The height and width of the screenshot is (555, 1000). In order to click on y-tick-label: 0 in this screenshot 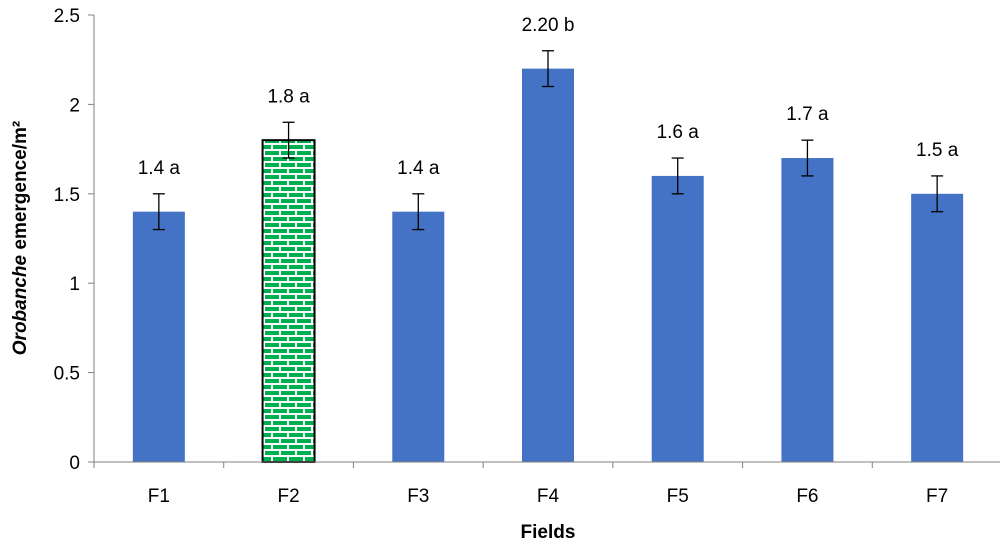, I will do `click(74, 463)`.